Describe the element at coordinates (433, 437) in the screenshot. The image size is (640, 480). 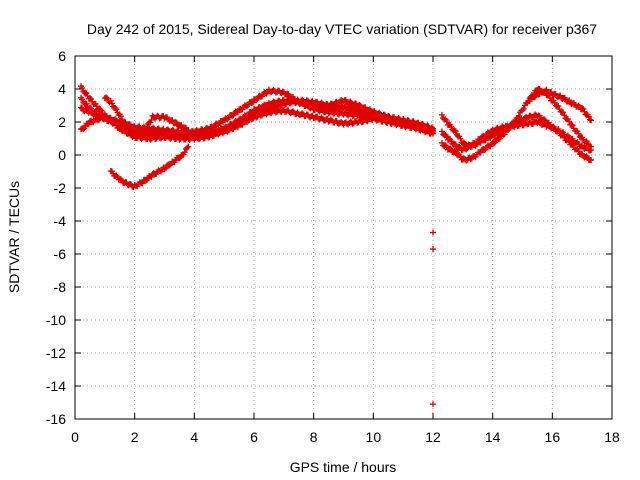
I see `x-tick-label: 12` at that location.